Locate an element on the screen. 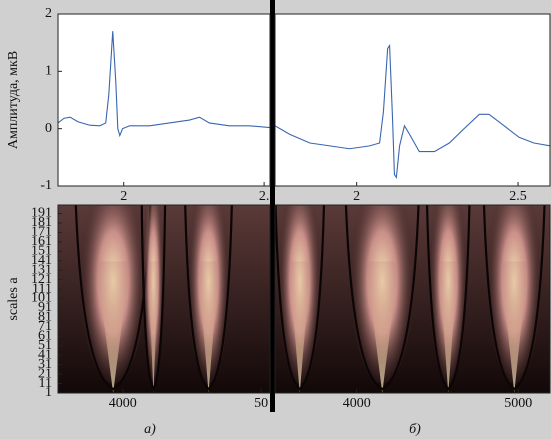 This screenshot has width=551, height=439. y-tick-label: 81 is located at coordinates (45, 317).